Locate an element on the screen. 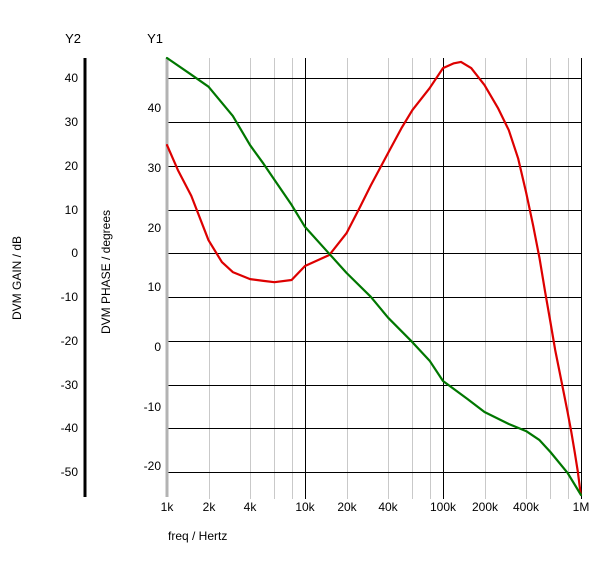 The width and height of the screenshot is (600, 563). x-tick-1k: 1k is located at coordinates (167, 507).